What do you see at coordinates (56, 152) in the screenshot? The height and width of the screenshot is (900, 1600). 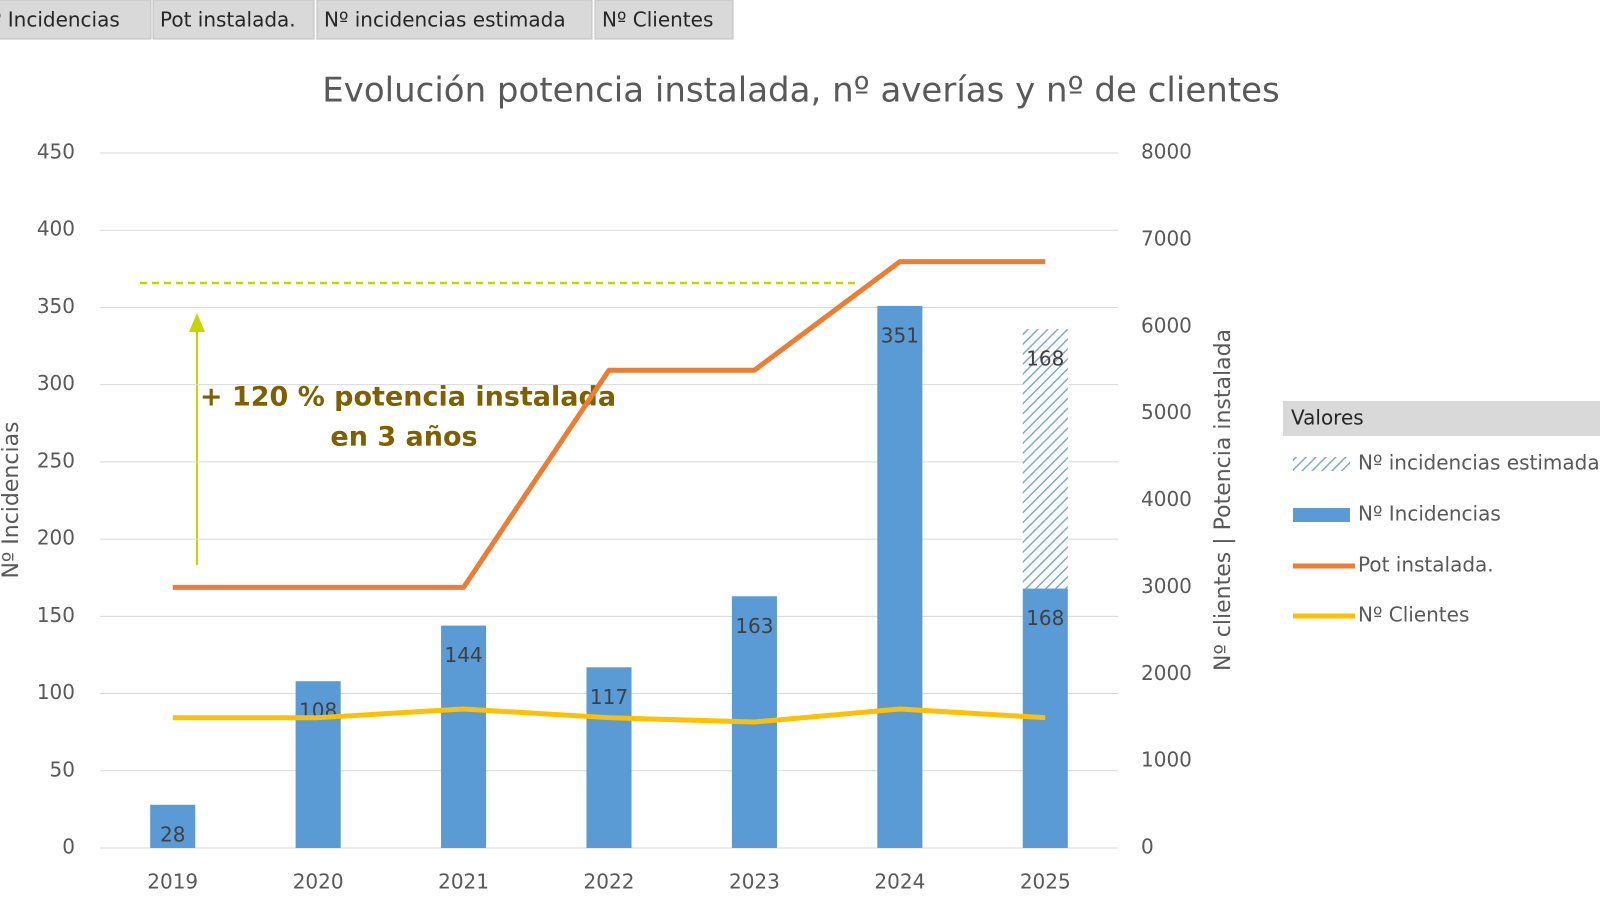 I see `y-tick-label: 450` at bounding box center [56, 152].